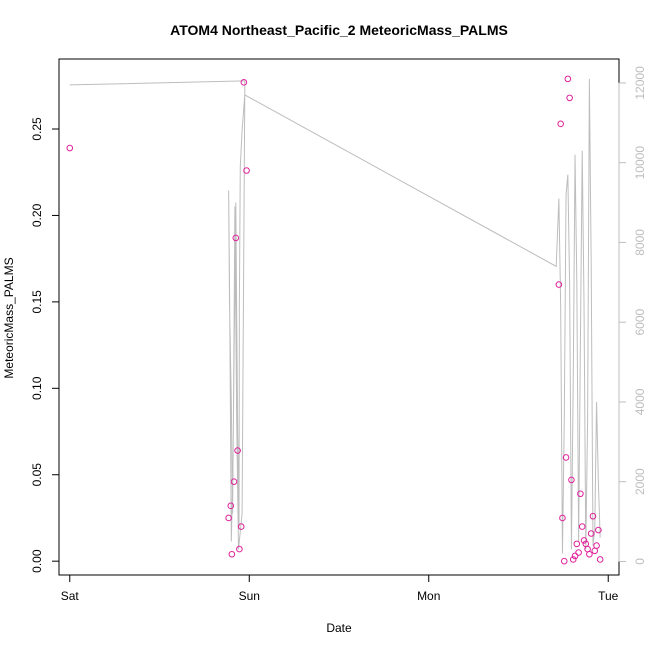 The width and height of the screenshot is (650, 650). Describe the element at coordinates (37, 388) in the screenshot. I see `y-left-tick-label: 0.10` at that location.